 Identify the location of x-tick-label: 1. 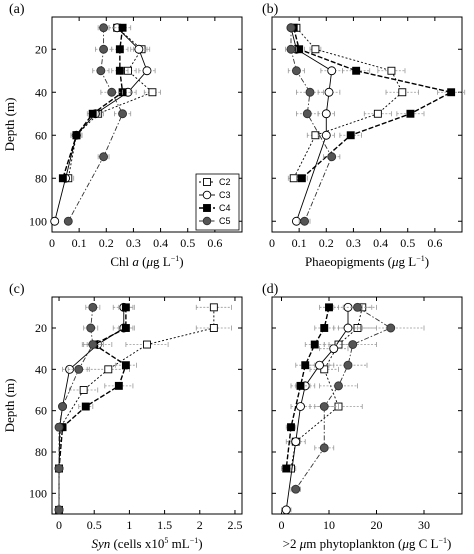
(129, 525).